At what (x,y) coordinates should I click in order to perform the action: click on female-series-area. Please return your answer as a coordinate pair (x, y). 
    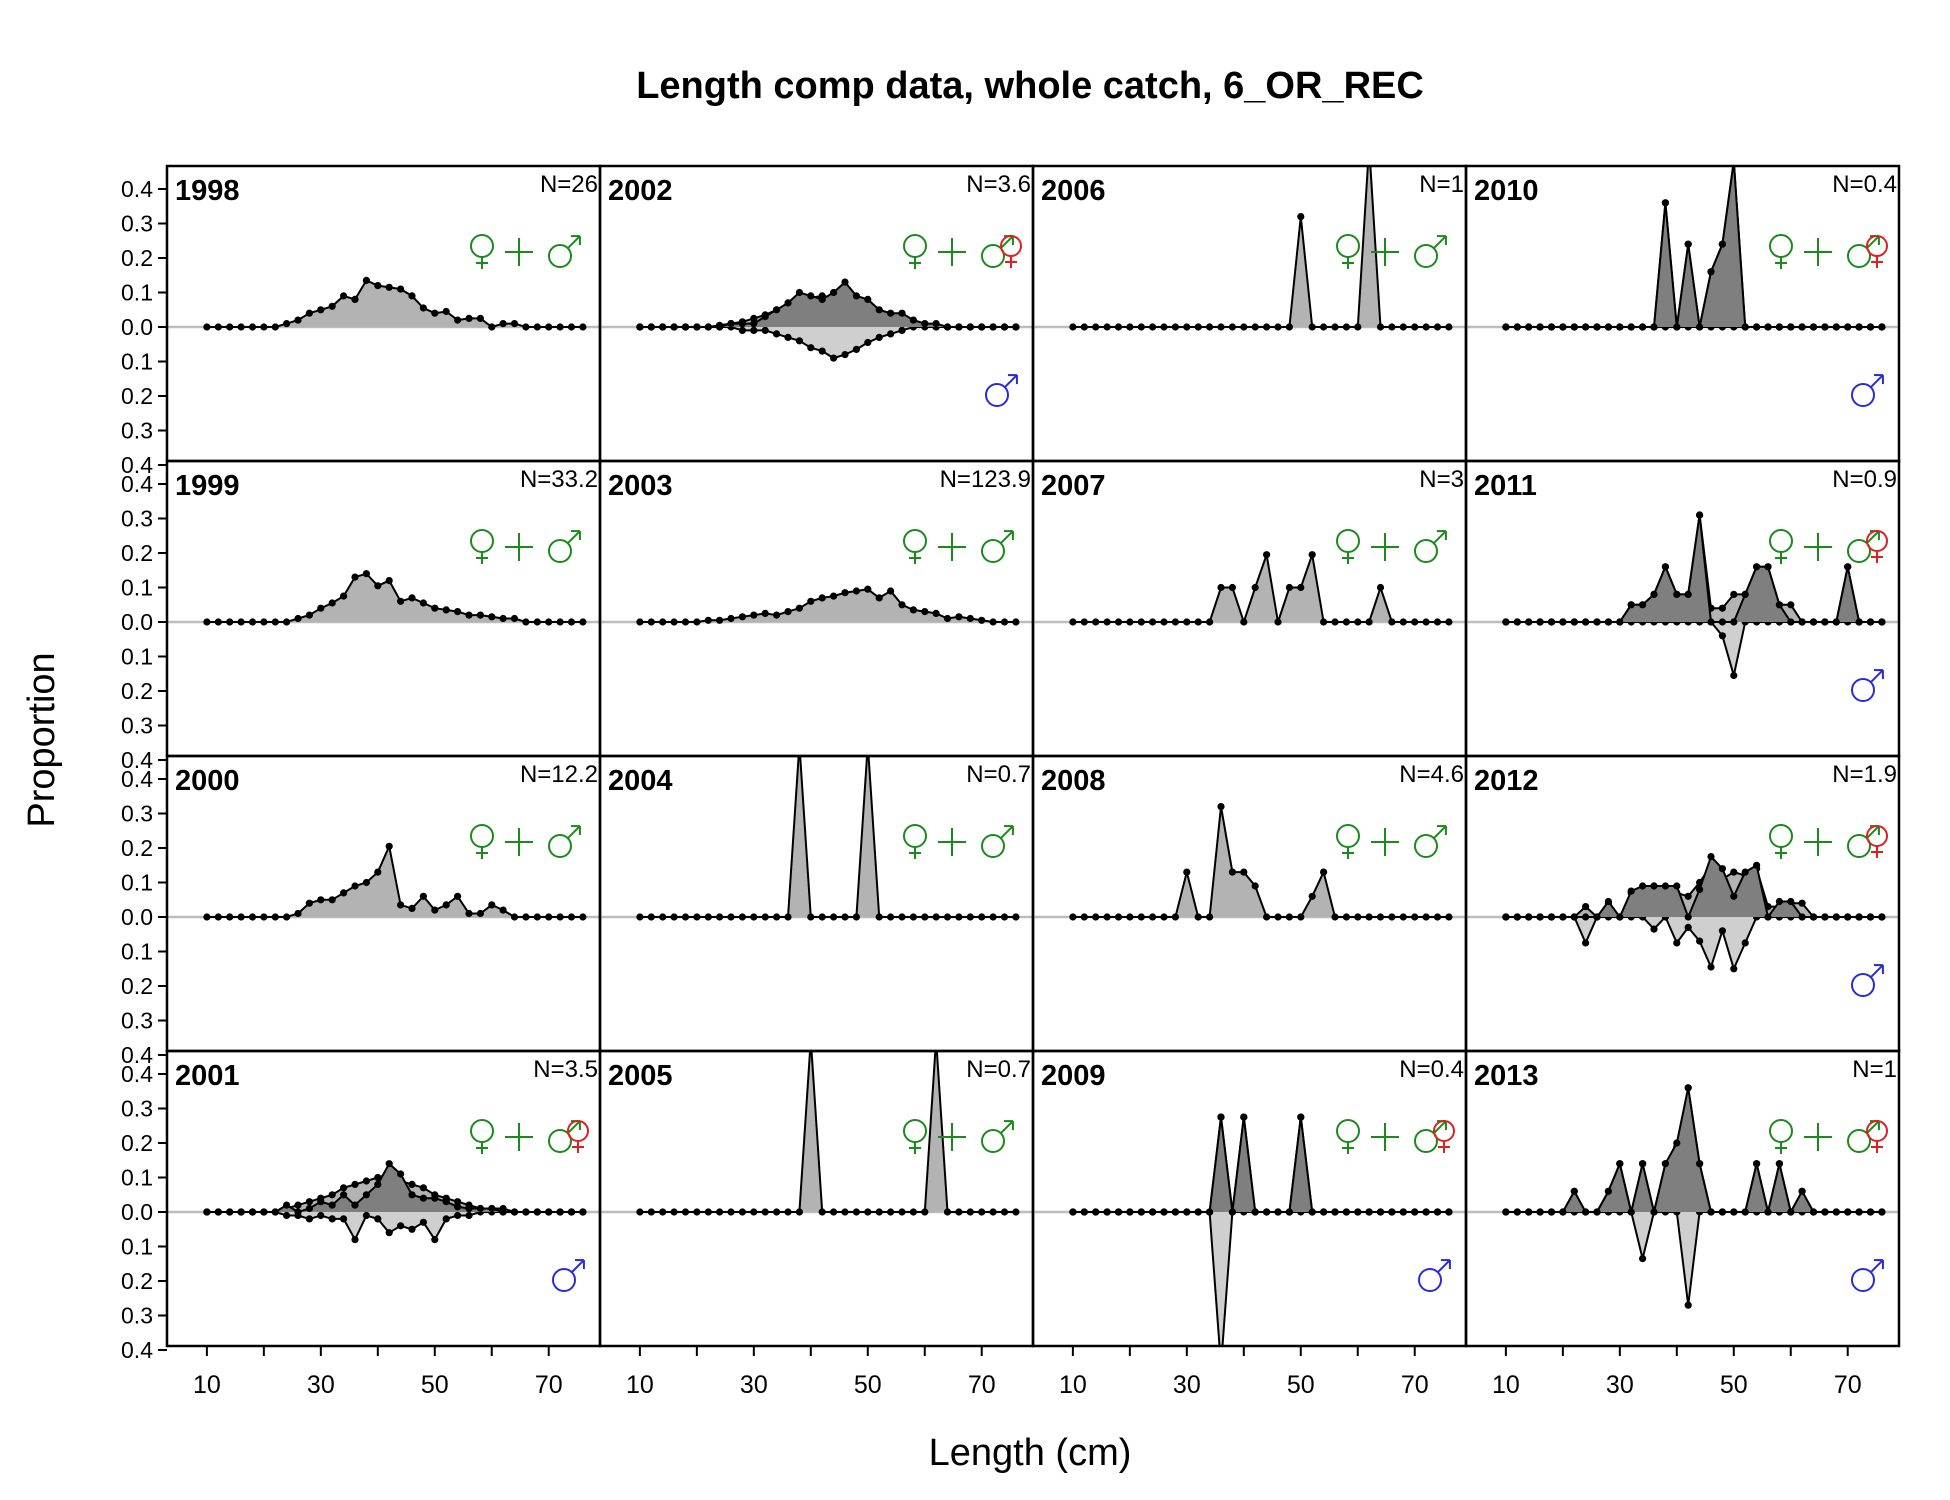
    Looking at the image, I should click on (827, 304).